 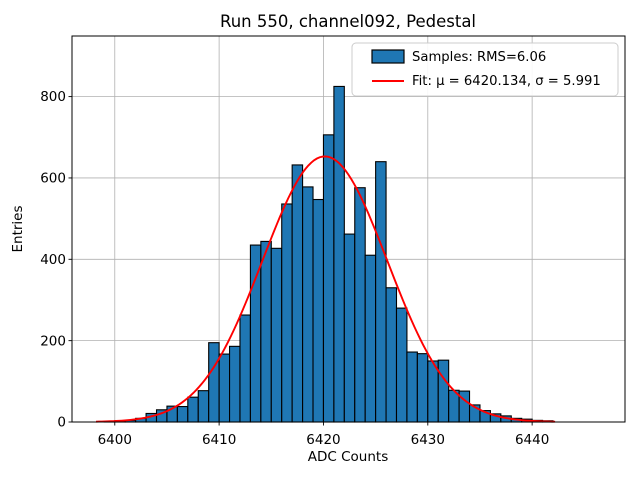 What do you see at coordinates (428, 440) in the screenshot?
I see `x-tick-label: 6430` at bounding box center [428, 440].